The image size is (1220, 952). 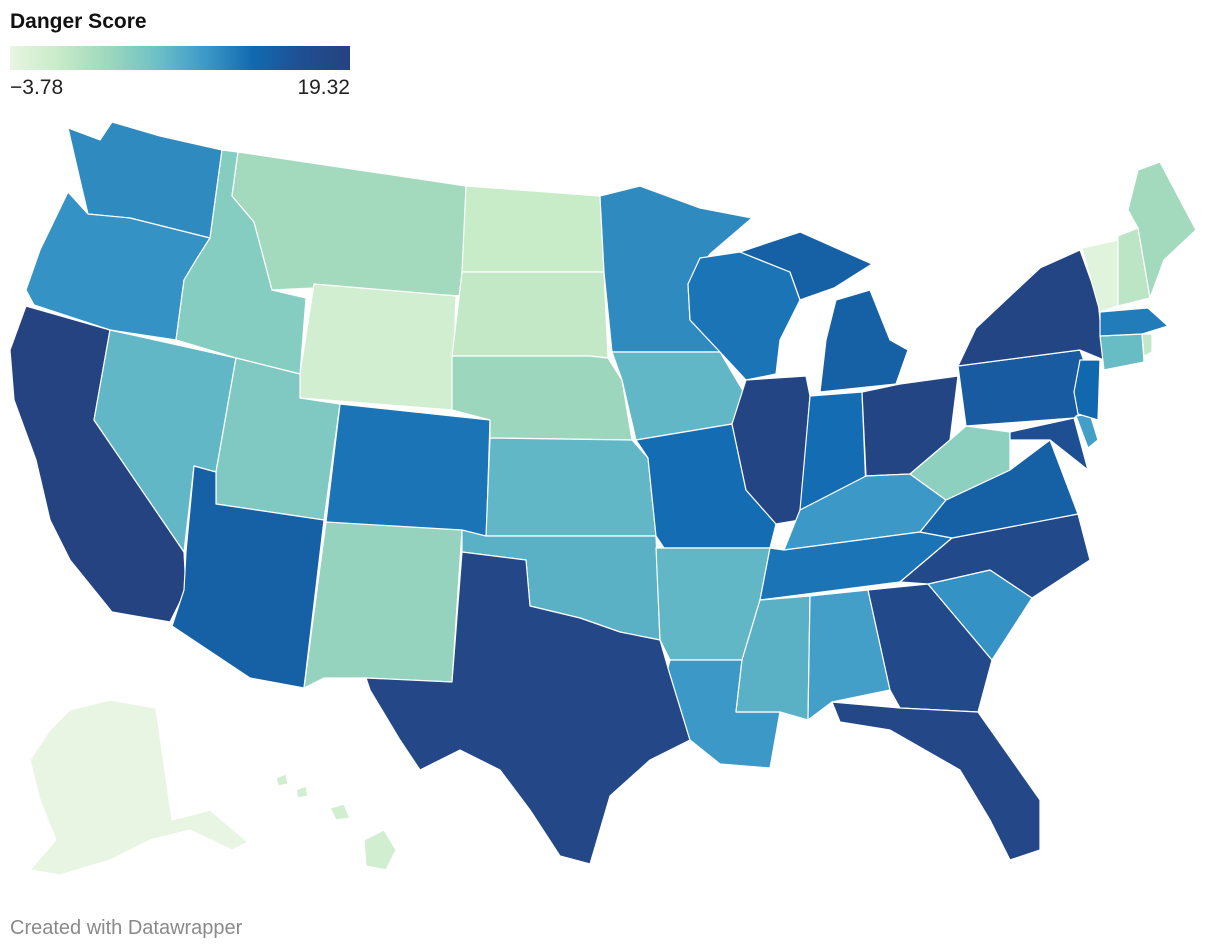 What do you see at coordinates (378, 347) in the screenshot?
I see `state-WY: Wyoming: -1.5` at bounding box center [378, 347].